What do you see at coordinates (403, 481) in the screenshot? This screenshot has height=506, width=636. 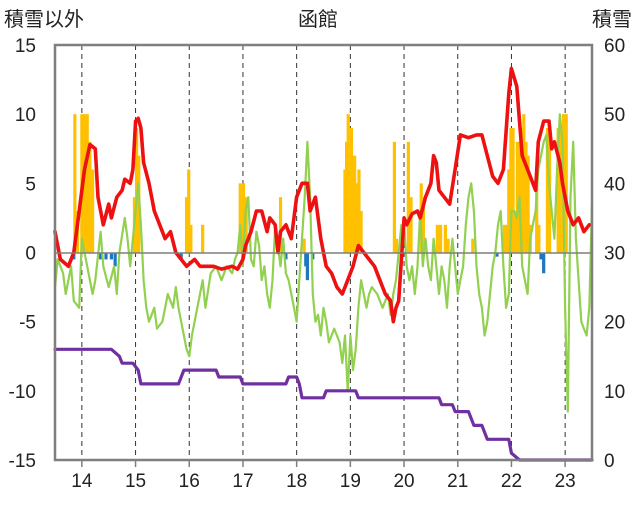 I see `x-tick-label-20: 20` at bounding box center [403, 481].